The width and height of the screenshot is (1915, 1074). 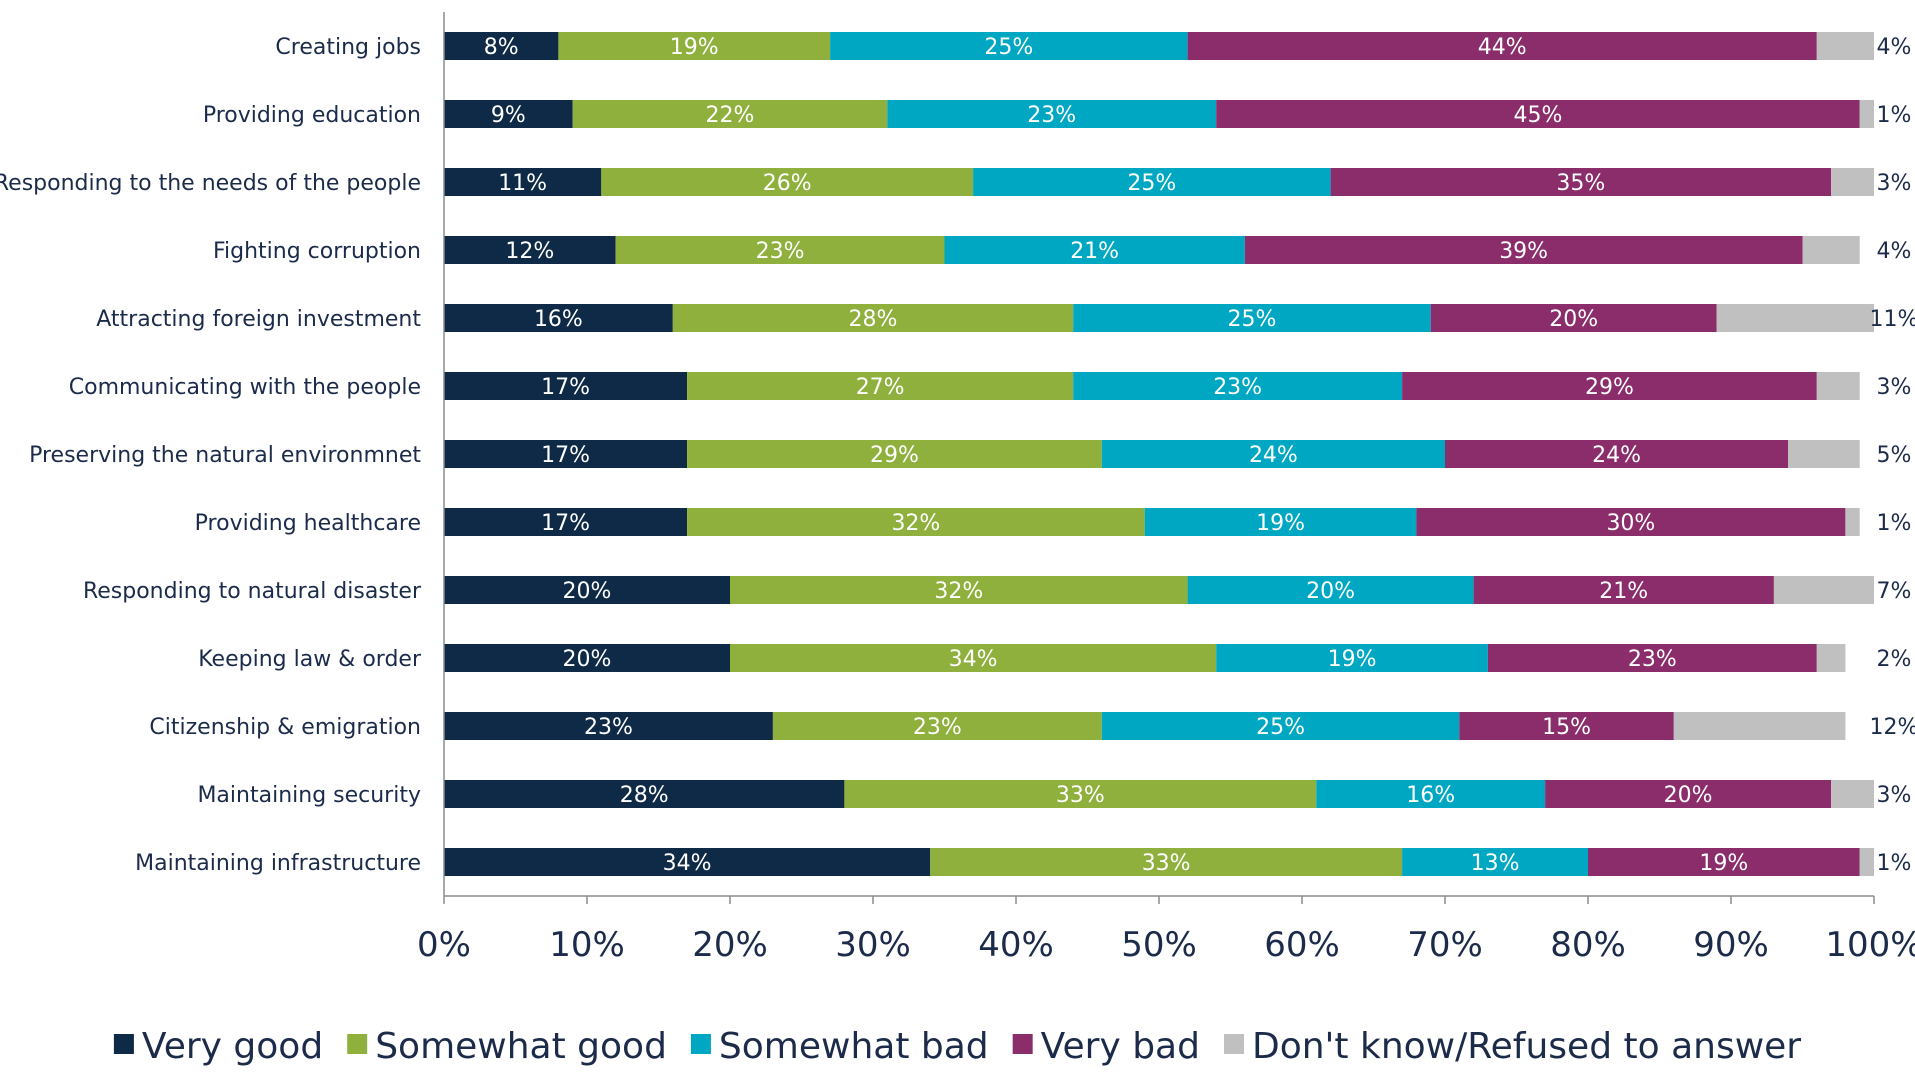 I want to click on bar-row: 8% 19% 25% 44% 4%, so click(x=1177, y=46).